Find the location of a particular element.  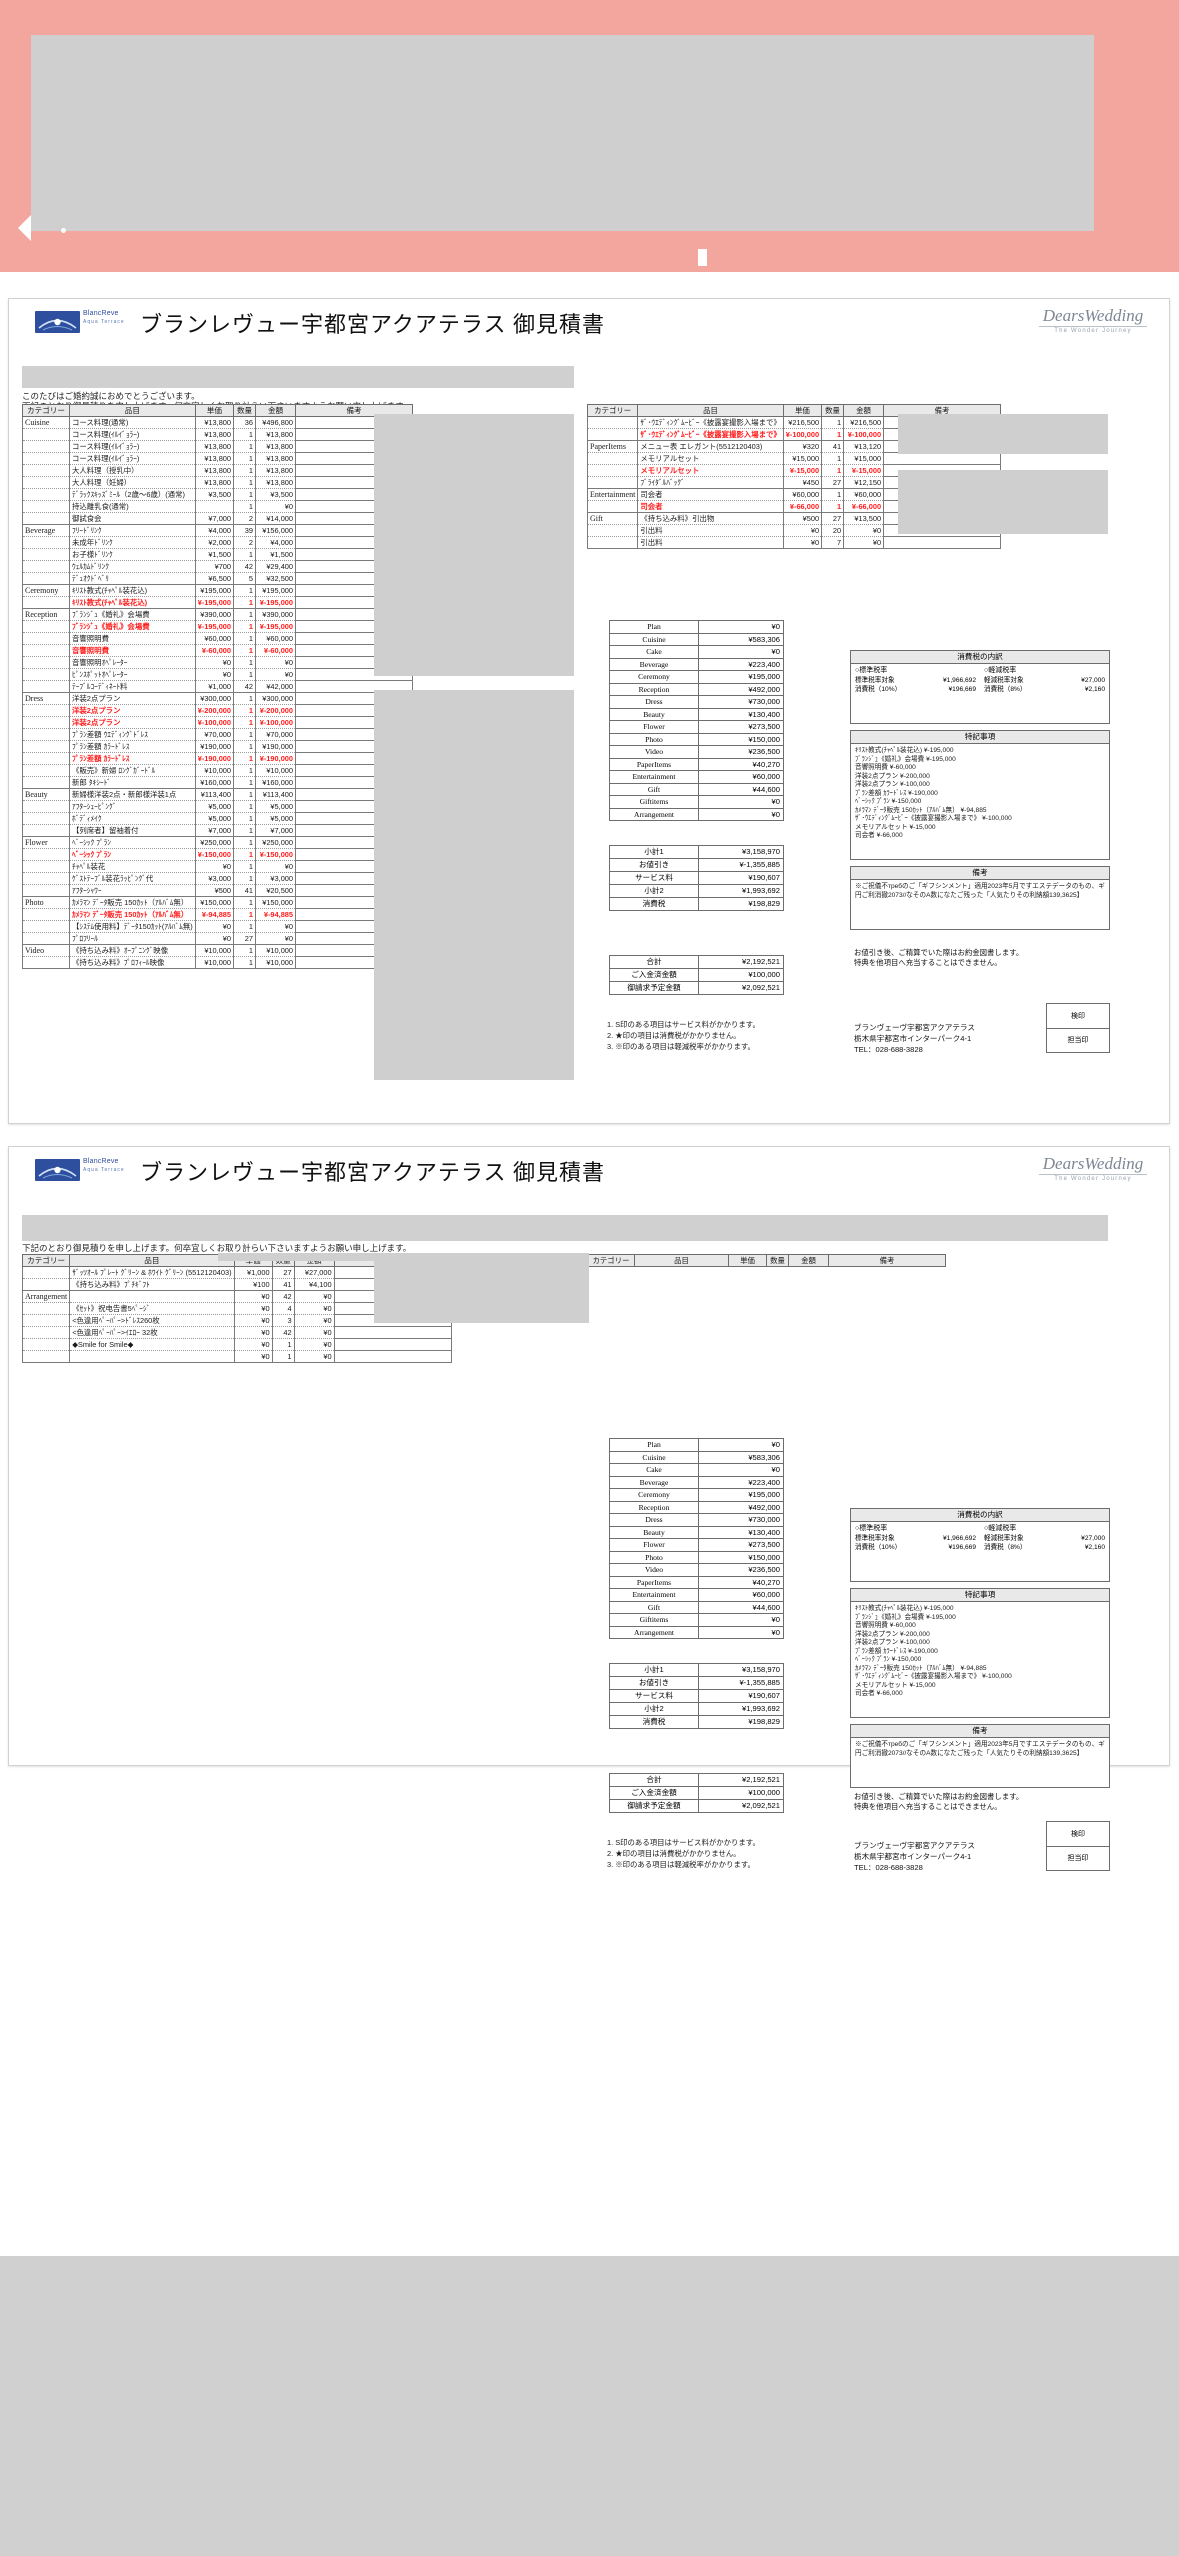

cell-amount: ¥-195,000 is located at coordinates (276, 602).